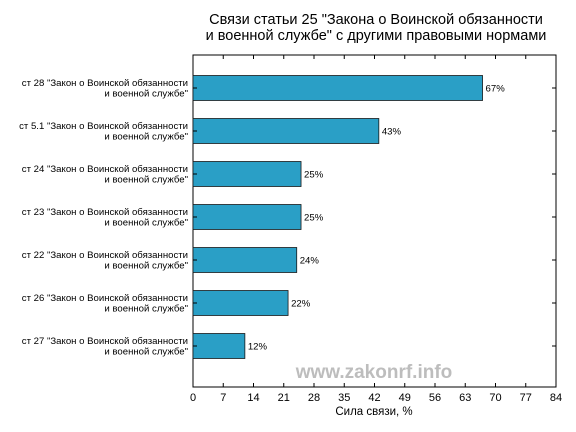 The height and width of the screenshot is (432, 576). What do you see at coordinates (374, 372) in the screenshot?
I see `watermark-text: www.zakonrf.info` at bounding box center [374, 372].